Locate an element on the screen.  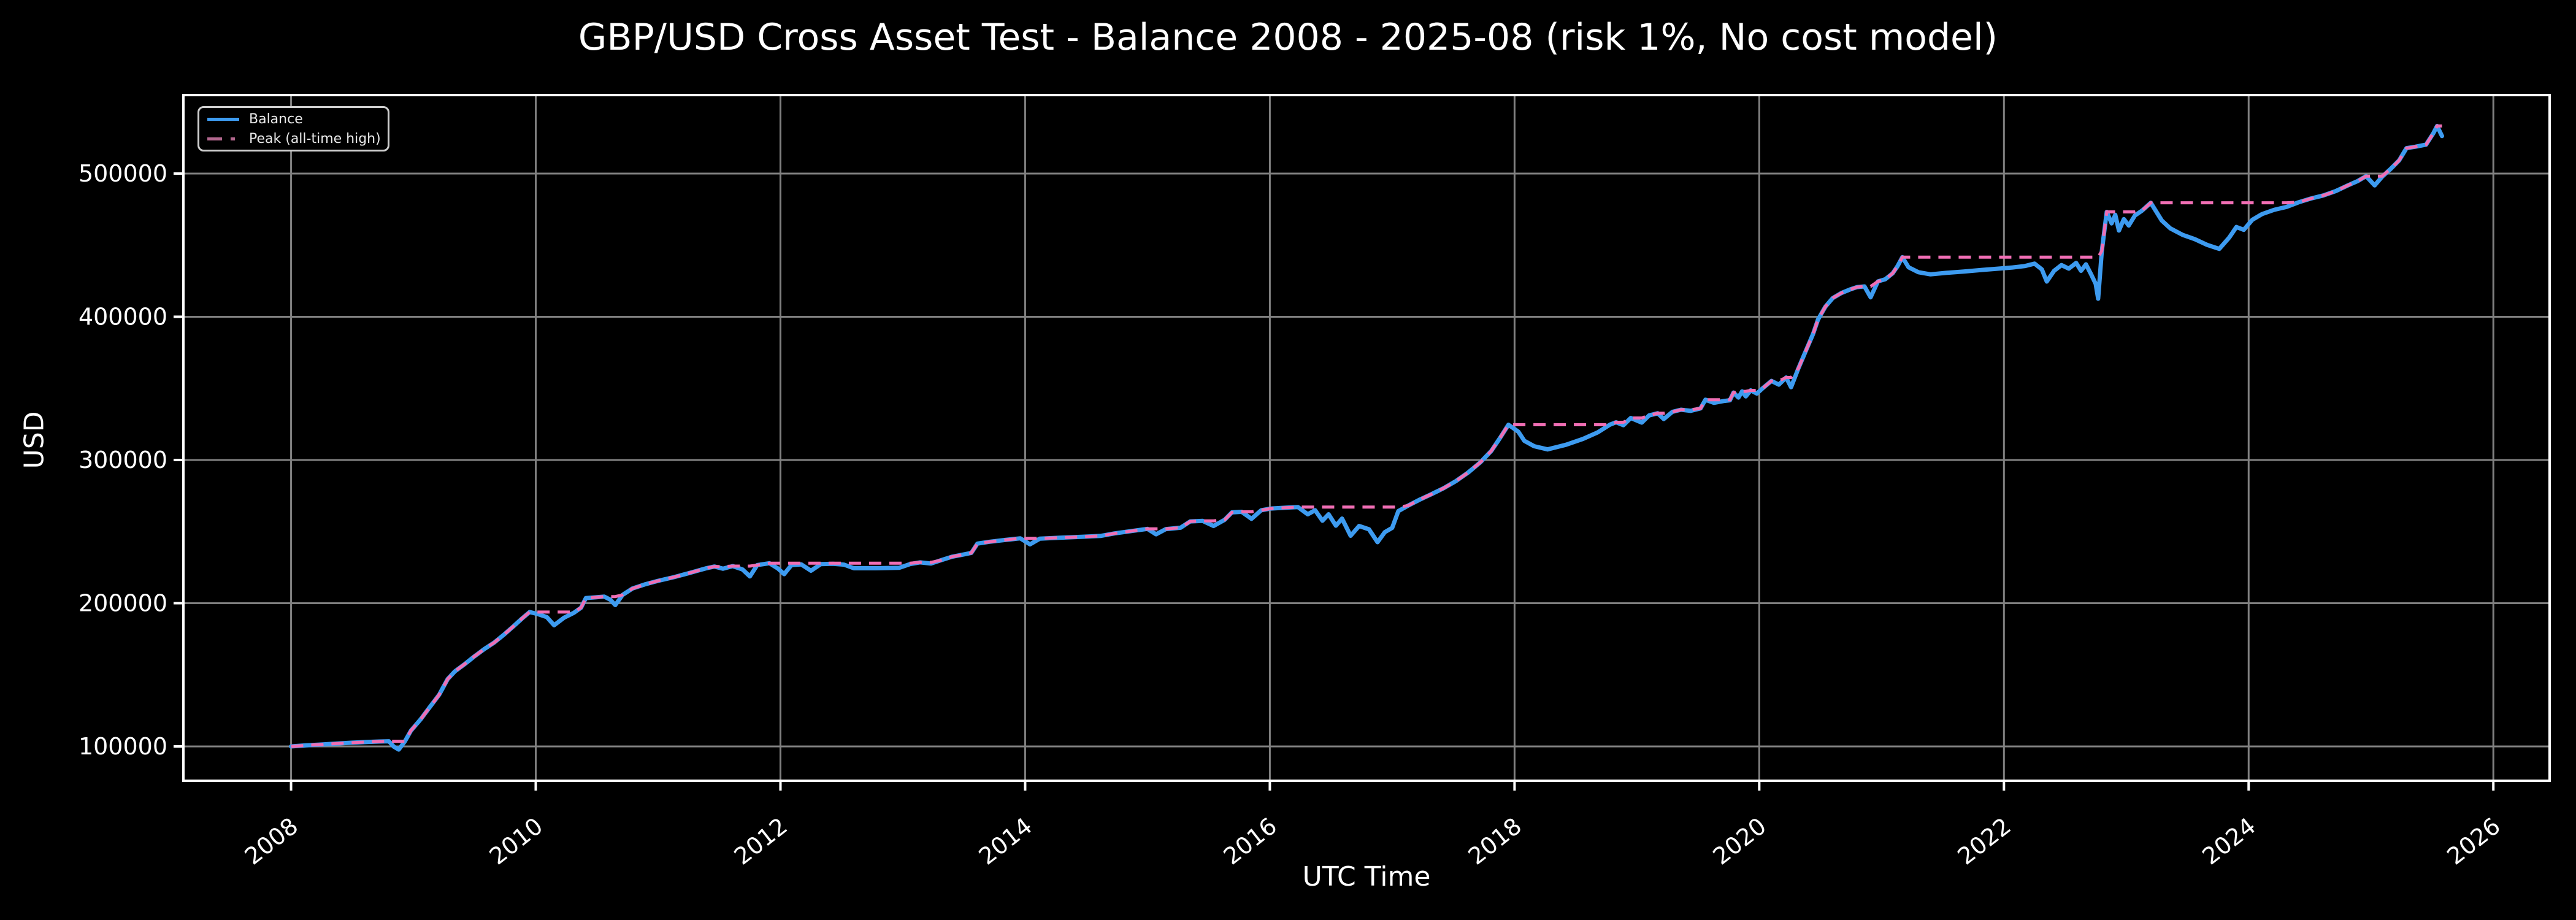
y-tick-label: 500000 is located at coordinates (123, 173).